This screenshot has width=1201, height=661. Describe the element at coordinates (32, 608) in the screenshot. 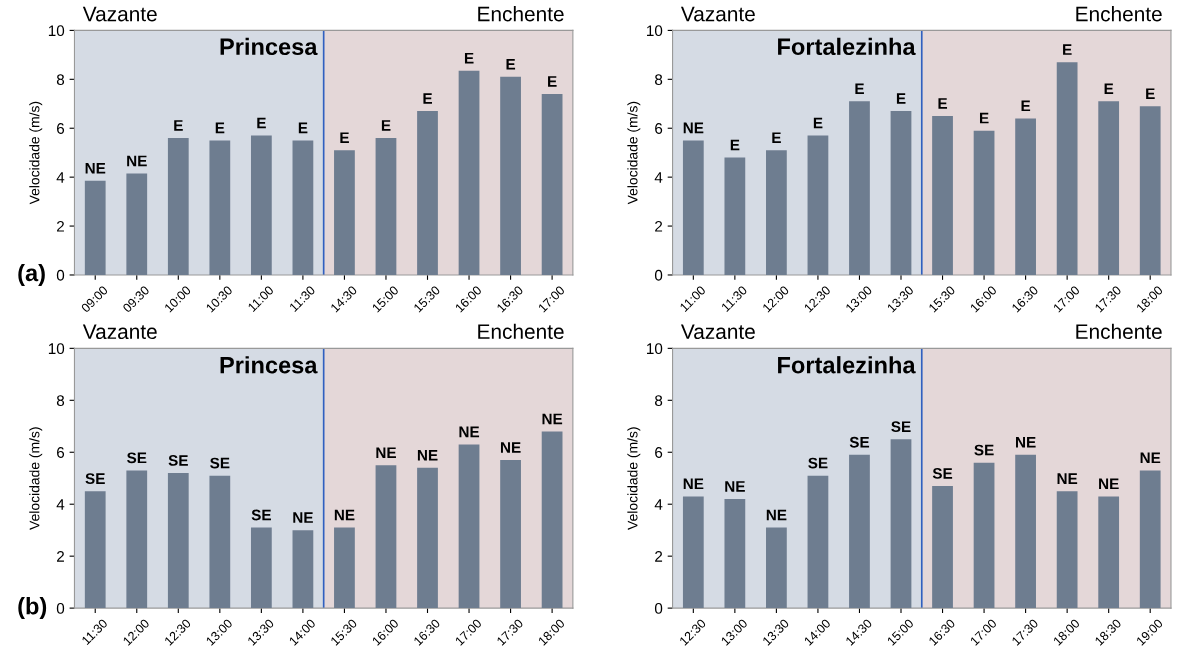

I see `text: (b)` at that location.